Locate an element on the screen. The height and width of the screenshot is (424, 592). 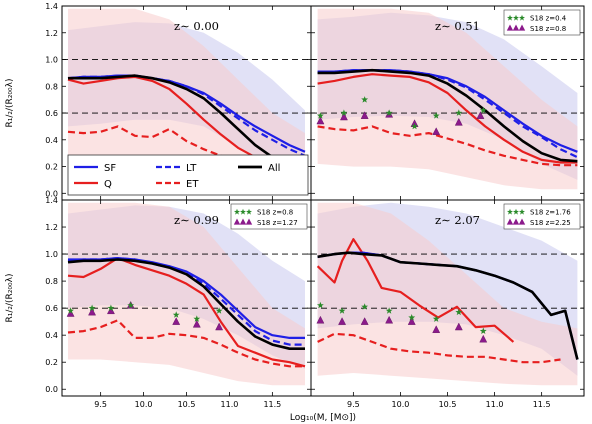
series-line-sf is located at coordinates (186, 298).